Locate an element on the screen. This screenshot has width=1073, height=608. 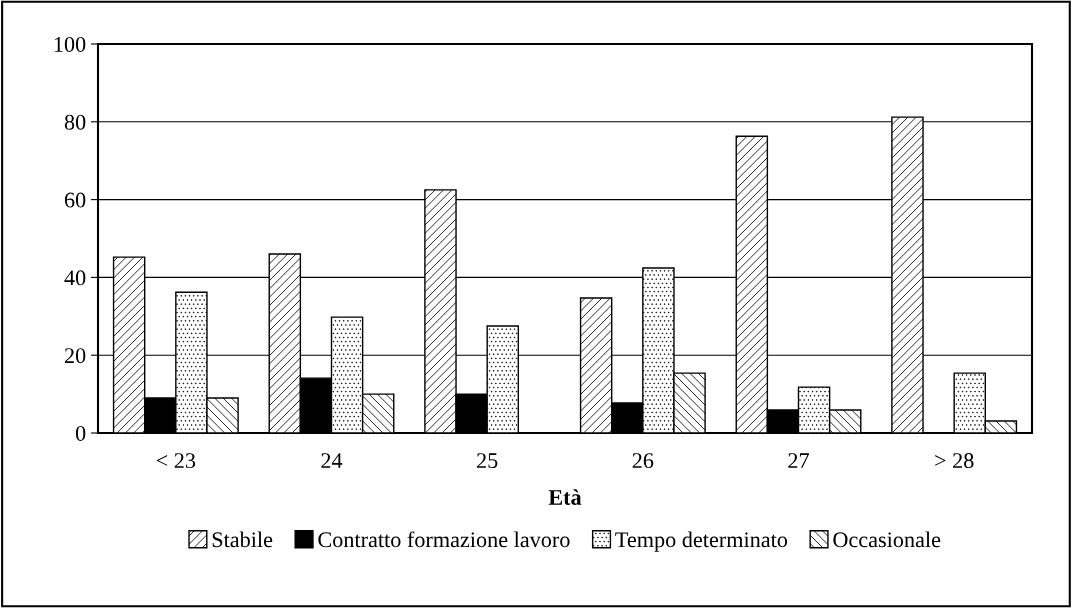
y-tick-label: 40 is located at coordinates (75, 278).